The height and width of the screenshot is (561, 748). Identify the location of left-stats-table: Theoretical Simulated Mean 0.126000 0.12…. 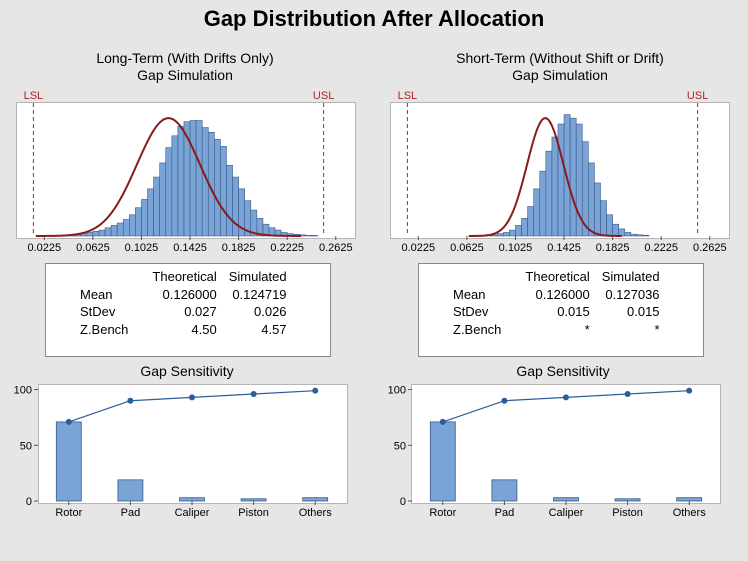
(188, 310).